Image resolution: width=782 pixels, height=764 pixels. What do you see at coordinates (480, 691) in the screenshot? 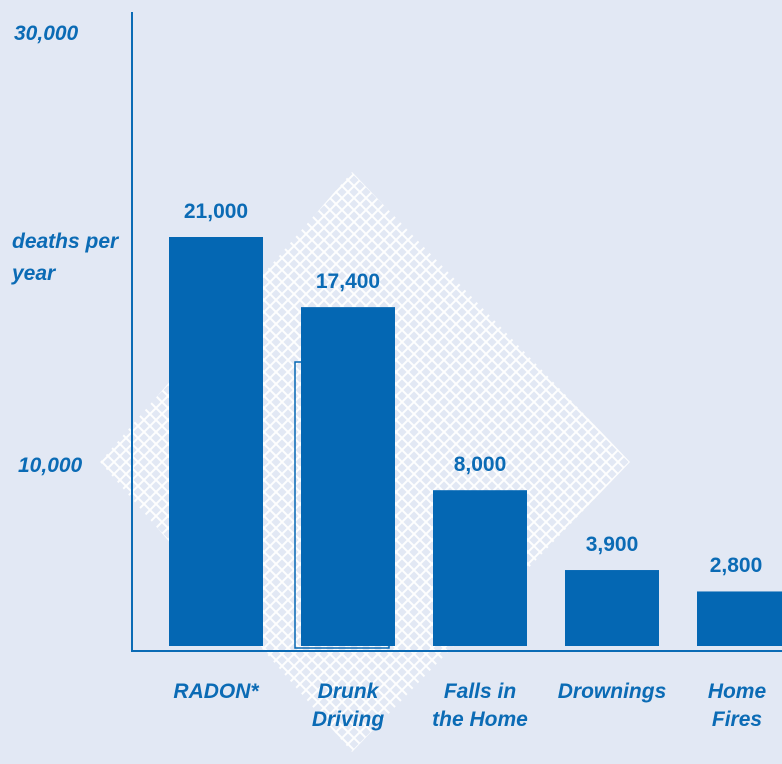
I see `category-label-line: Falls in` at bounding box center [480, 691].